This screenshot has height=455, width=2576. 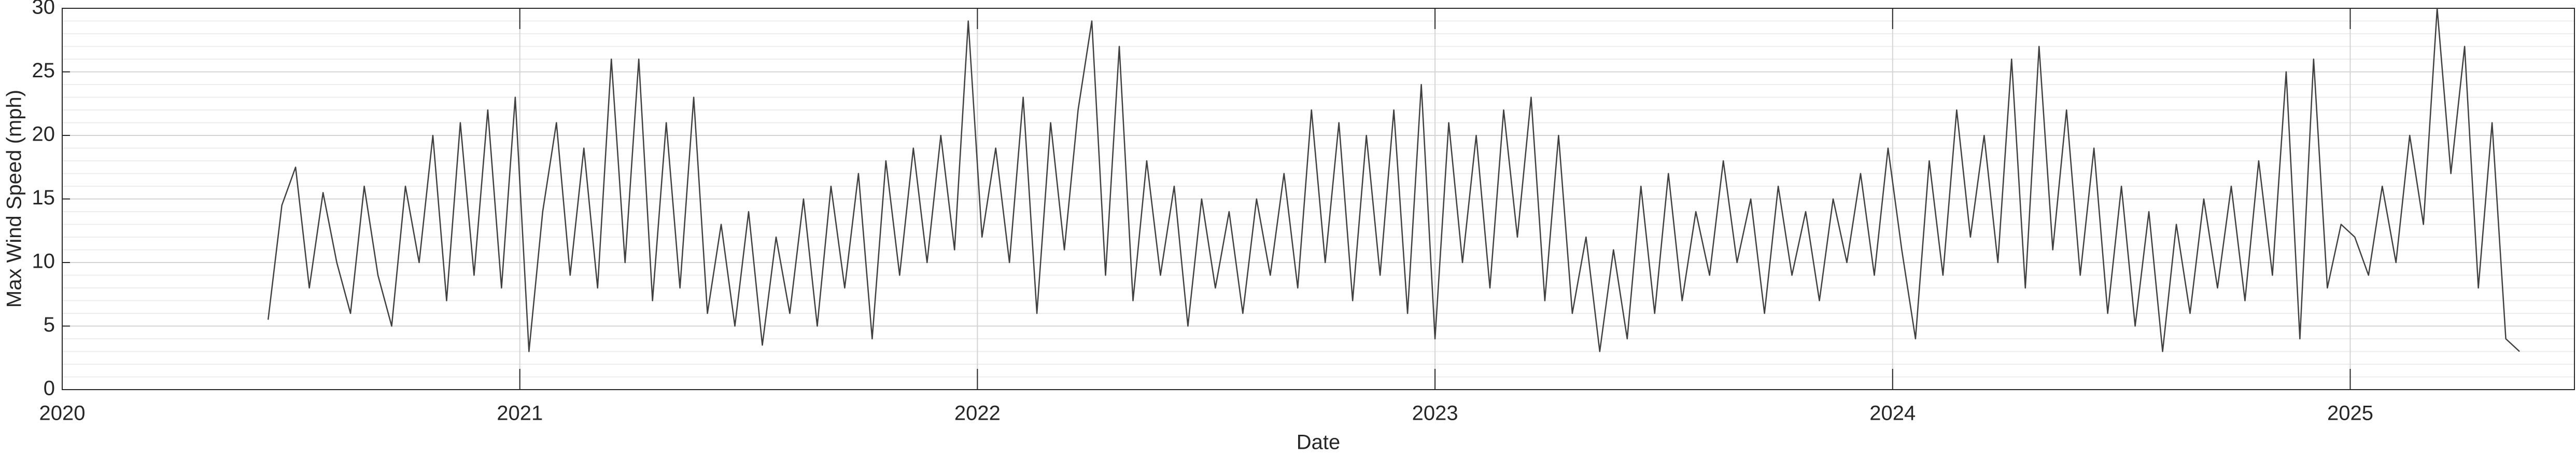 I want to click on y-tick-label: 25, so click(x=43, y=70).